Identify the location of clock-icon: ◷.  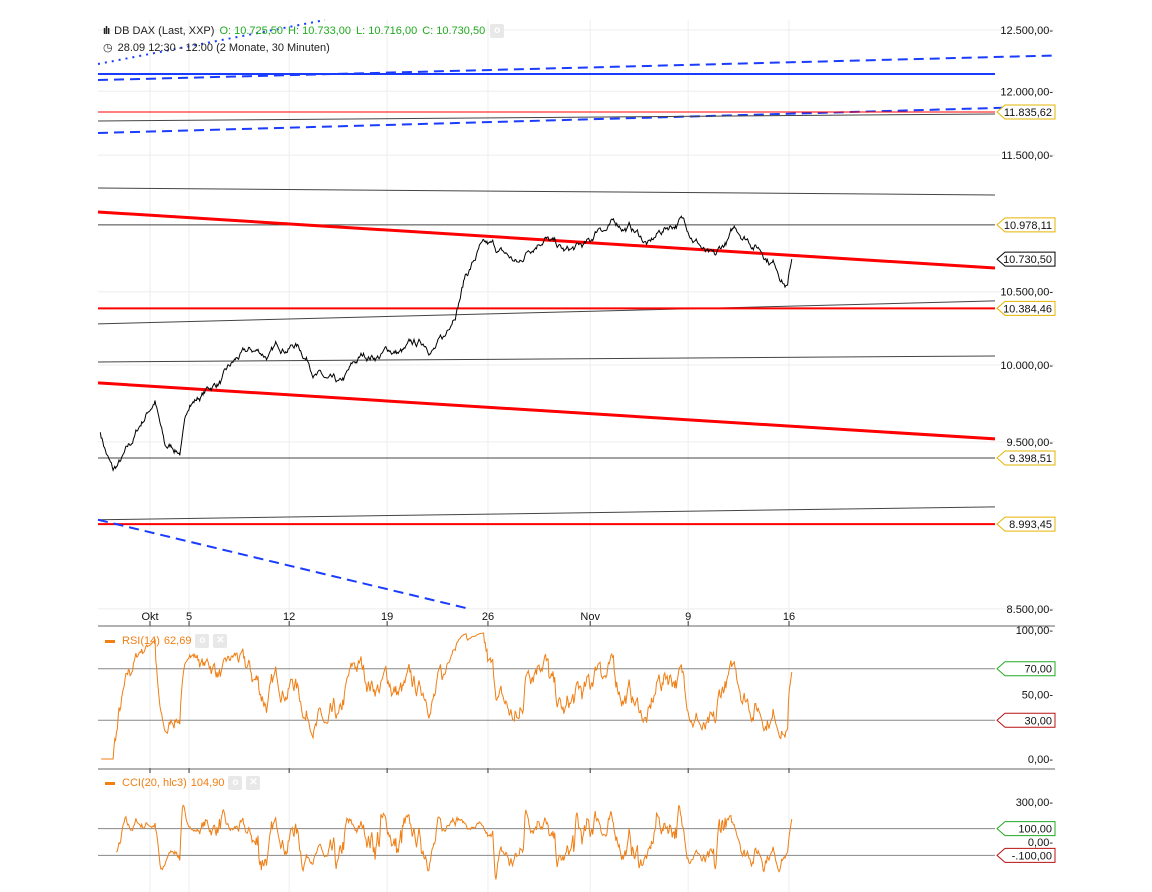
(108, 48).